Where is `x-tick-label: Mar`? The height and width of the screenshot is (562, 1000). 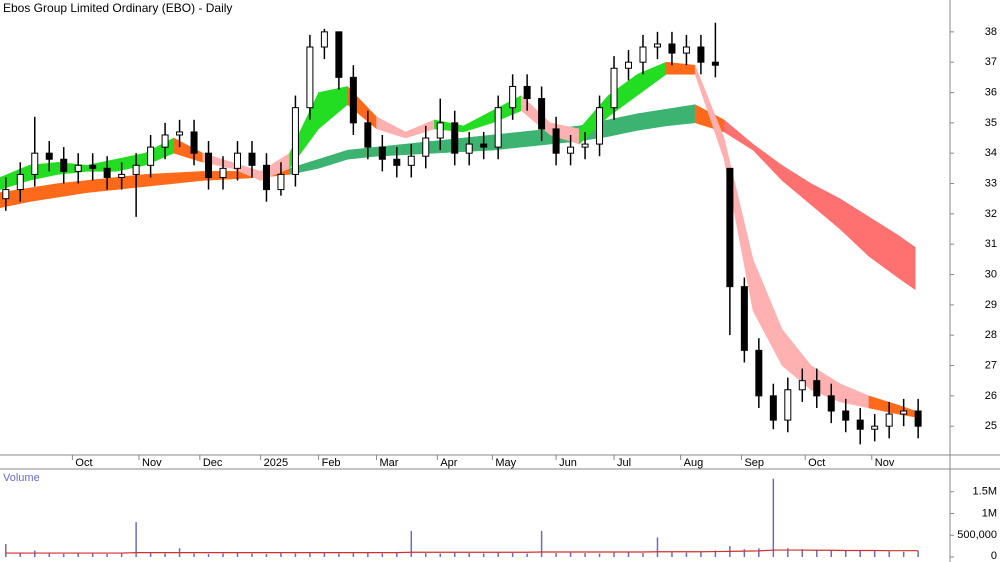
x-tick-label: Mar is located at coordinates (389, 463).